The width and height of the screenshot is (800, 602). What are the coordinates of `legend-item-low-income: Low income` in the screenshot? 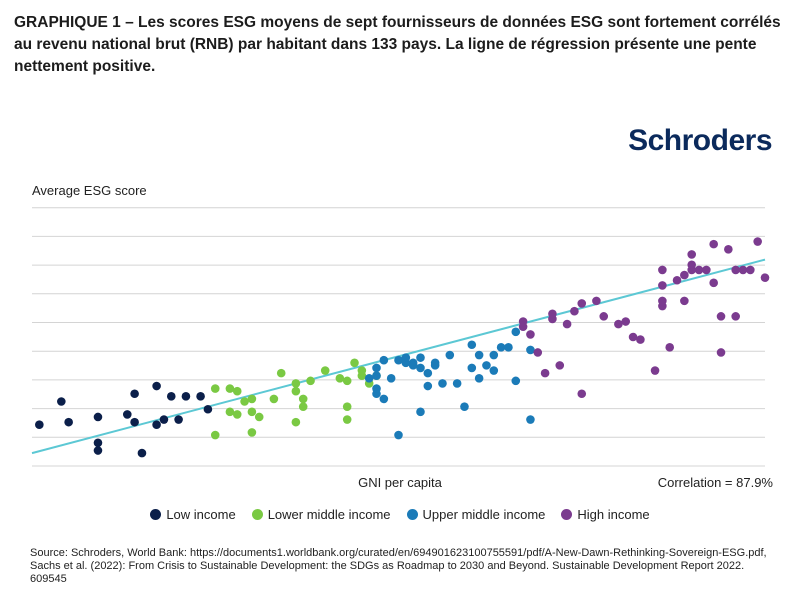 It's located at (193, 514).